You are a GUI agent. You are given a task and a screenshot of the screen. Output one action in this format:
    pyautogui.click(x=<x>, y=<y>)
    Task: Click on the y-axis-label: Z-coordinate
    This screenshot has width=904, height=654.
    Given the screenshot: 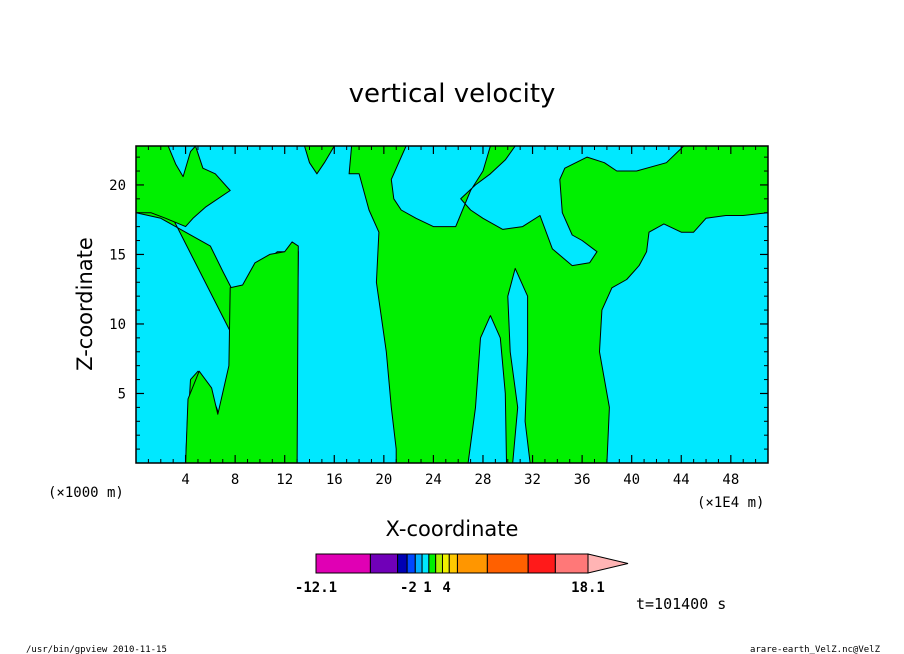 What is the action you would take?
    pyautogui.click(x=85, y=304)
    